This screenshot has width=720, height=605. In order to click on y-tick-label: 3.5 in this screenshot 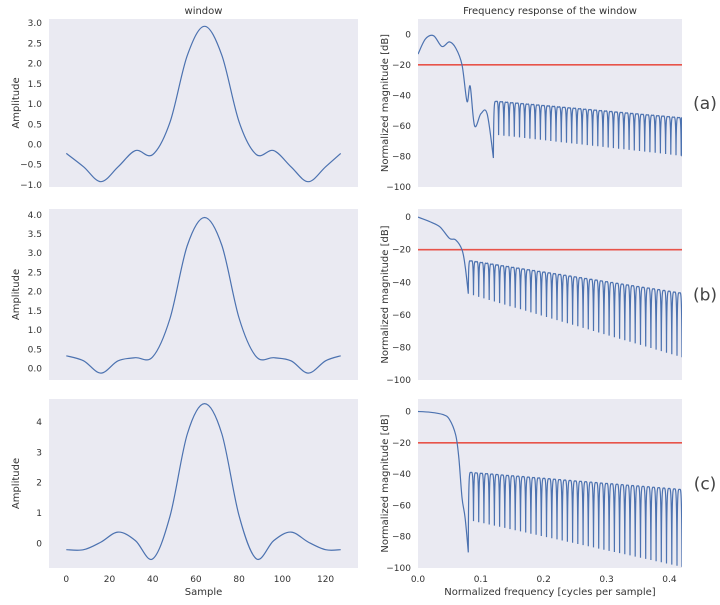, I will do `click(35, 235)`.